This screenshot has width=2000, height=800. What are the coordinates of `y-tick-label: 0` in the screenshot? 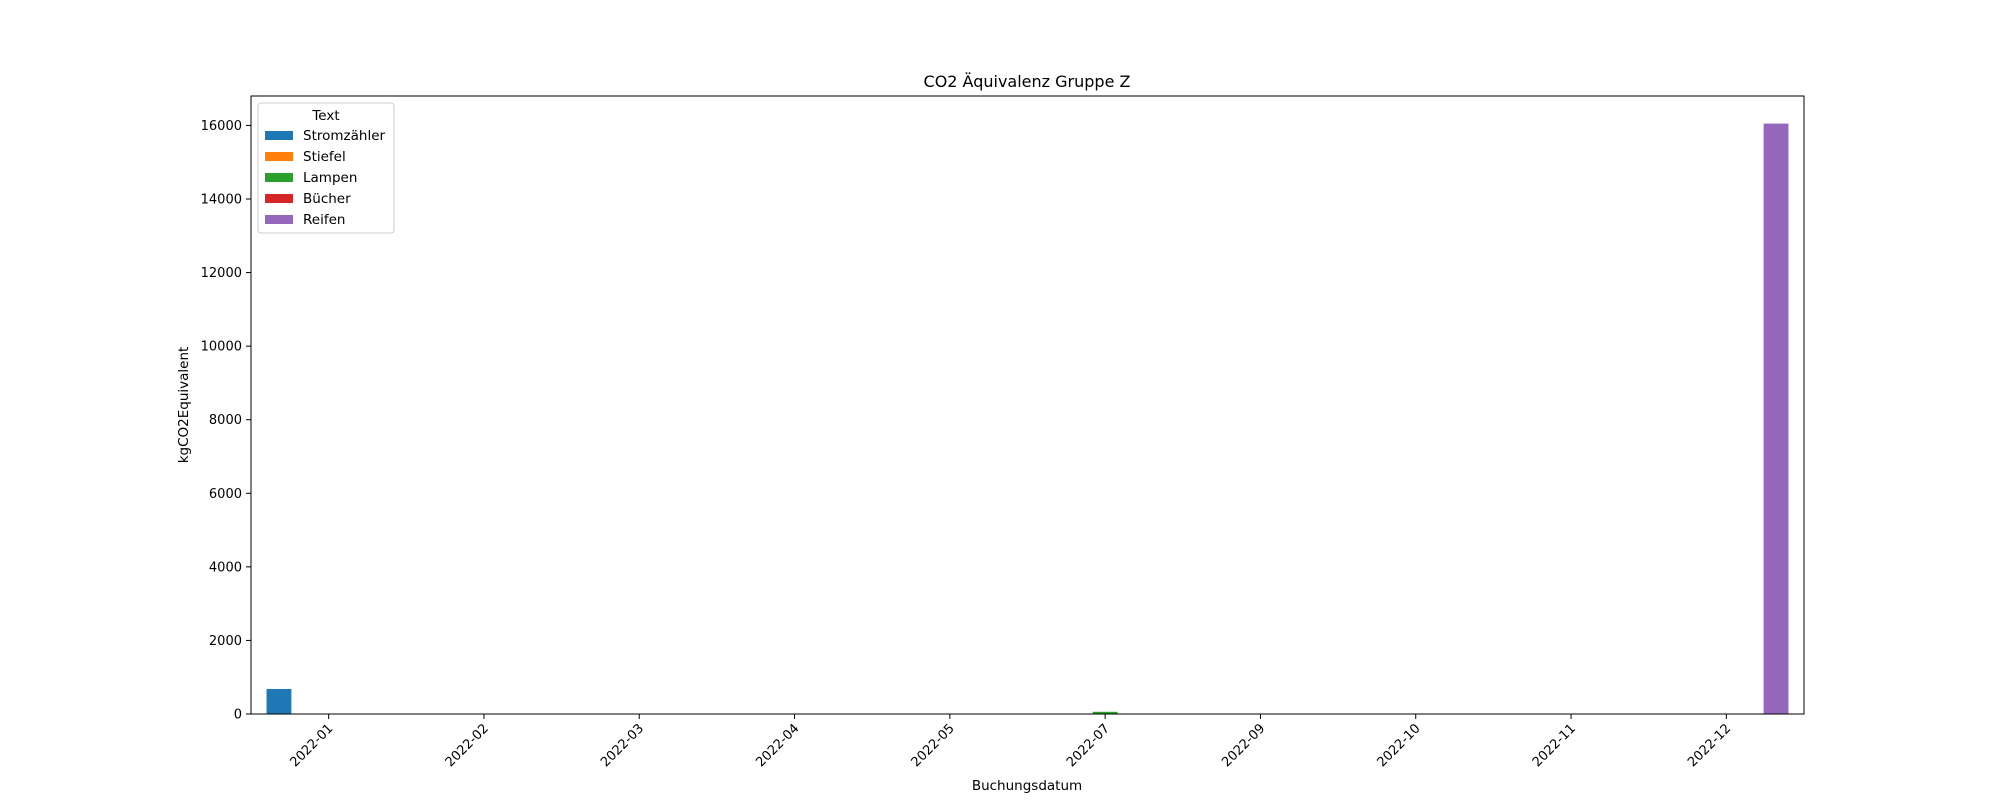 It's located at (238, 715).